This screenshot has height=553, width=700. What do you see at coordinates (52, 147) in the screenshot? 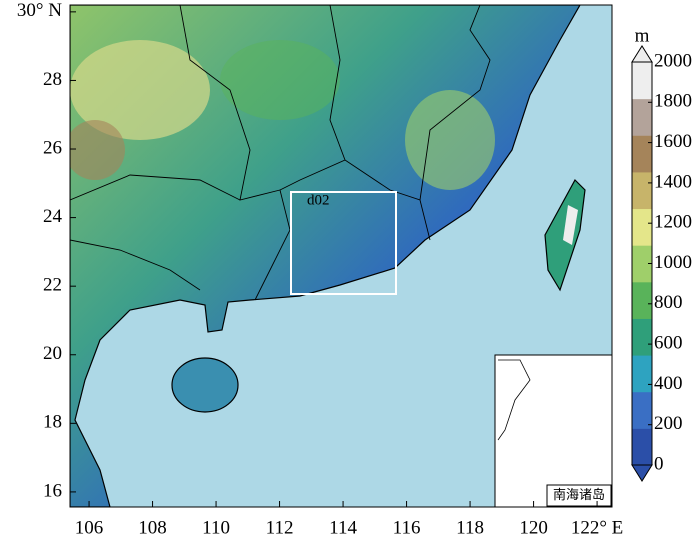
I see `y-tick-label: 26` at bounding box center [52, 147].